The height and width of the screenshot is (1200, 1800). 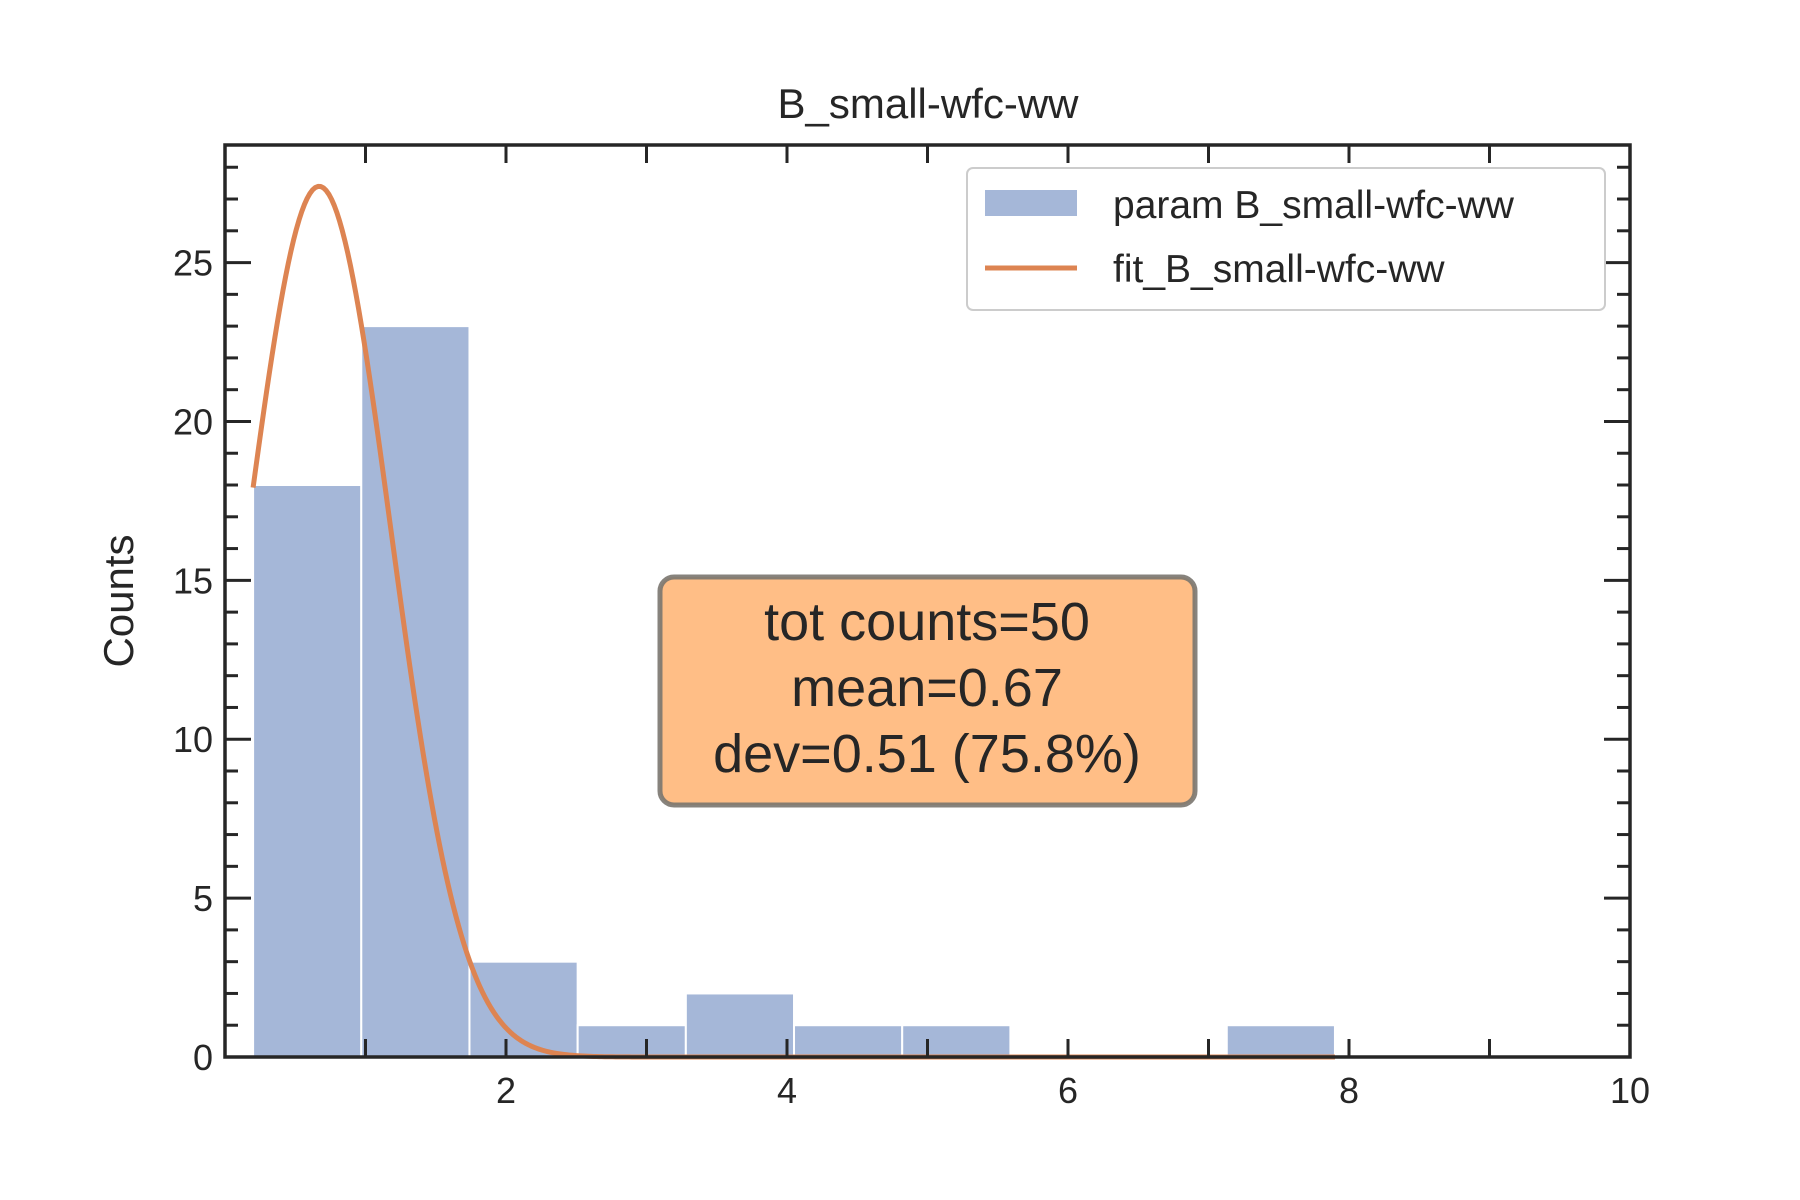 What do you see at coordinates (927, 622) in the screenshot?
I see `stats-line-total: tot counts=50` at bounding box center [927, 622].